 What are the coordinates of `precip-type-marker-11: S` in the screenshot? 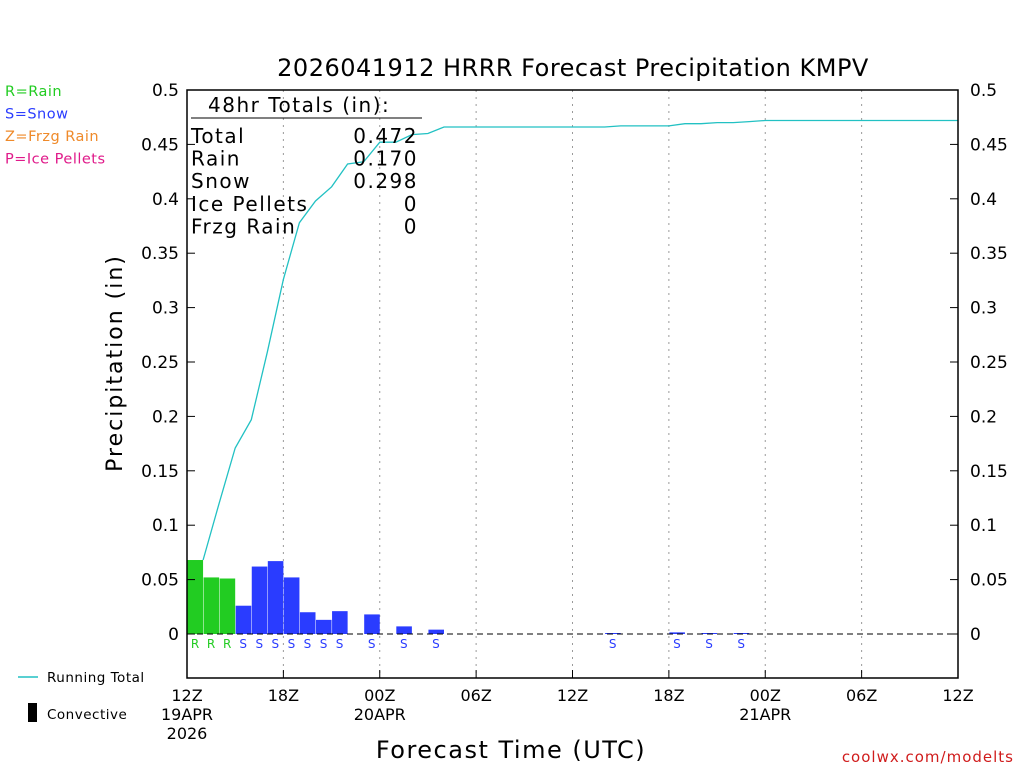 It's located at (404, 644).